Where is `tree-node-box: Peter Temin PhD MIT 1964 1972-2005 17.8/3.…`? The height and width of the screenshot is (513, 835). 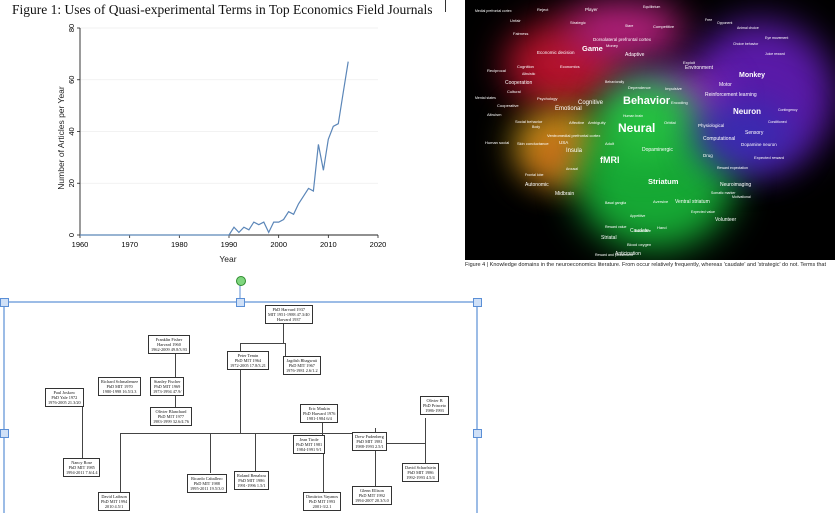 tree-node-box: Peter Temin PhD MIT 1964 1972-2005 17.8/3.… is located at coordinates (248, 360).